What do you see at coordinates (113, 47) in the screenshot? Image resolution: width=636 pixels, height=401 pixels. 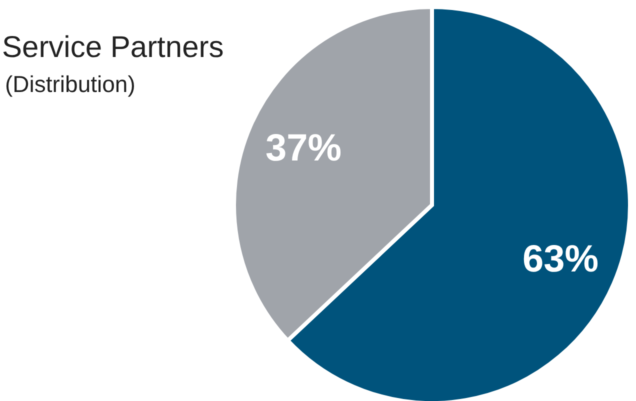 I see `slice-label: Service Partners` at bounding box center [113, 47].